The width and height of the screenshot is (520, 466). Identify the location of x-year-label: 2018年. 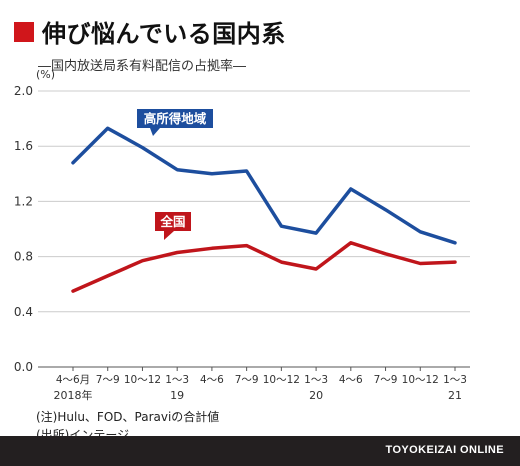
(73, 395).